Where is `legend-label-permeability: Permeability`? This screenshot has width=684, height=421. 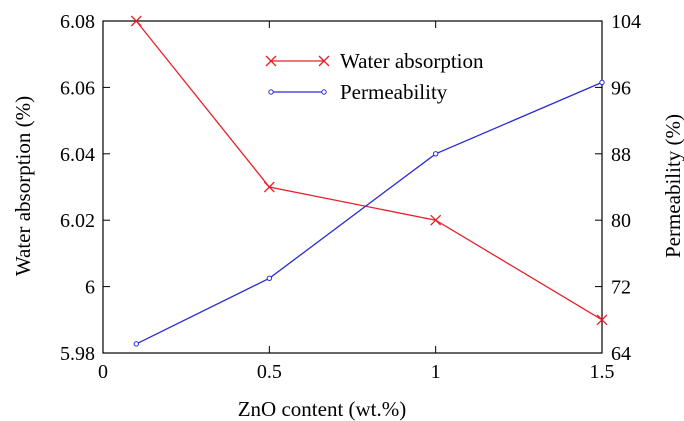
legend-label-permeability: Permeability is located at coordinates (394, 92).